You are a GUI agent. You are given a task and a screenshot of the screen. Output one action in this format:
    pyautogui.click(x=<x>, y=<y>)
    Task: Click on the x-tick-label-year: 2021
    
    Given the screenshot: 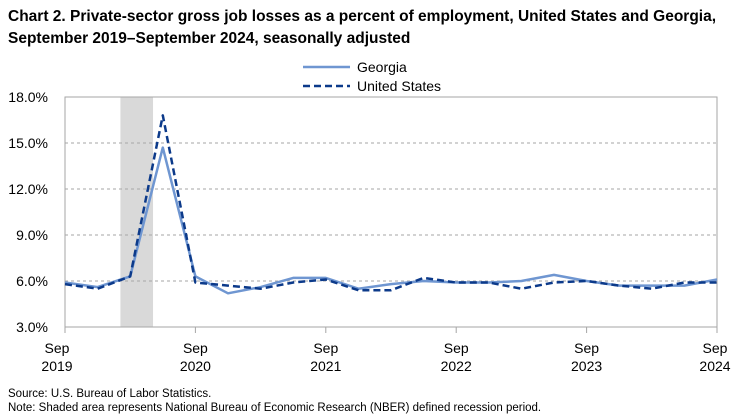 What is the action you would take?
    pyautogui.click(x=325, y=366)
    